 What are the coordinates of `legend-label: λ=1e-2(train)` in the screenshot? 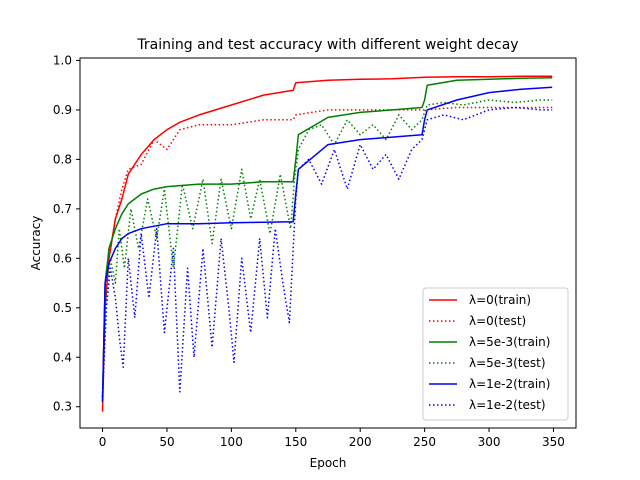 It's located at (509, 384).